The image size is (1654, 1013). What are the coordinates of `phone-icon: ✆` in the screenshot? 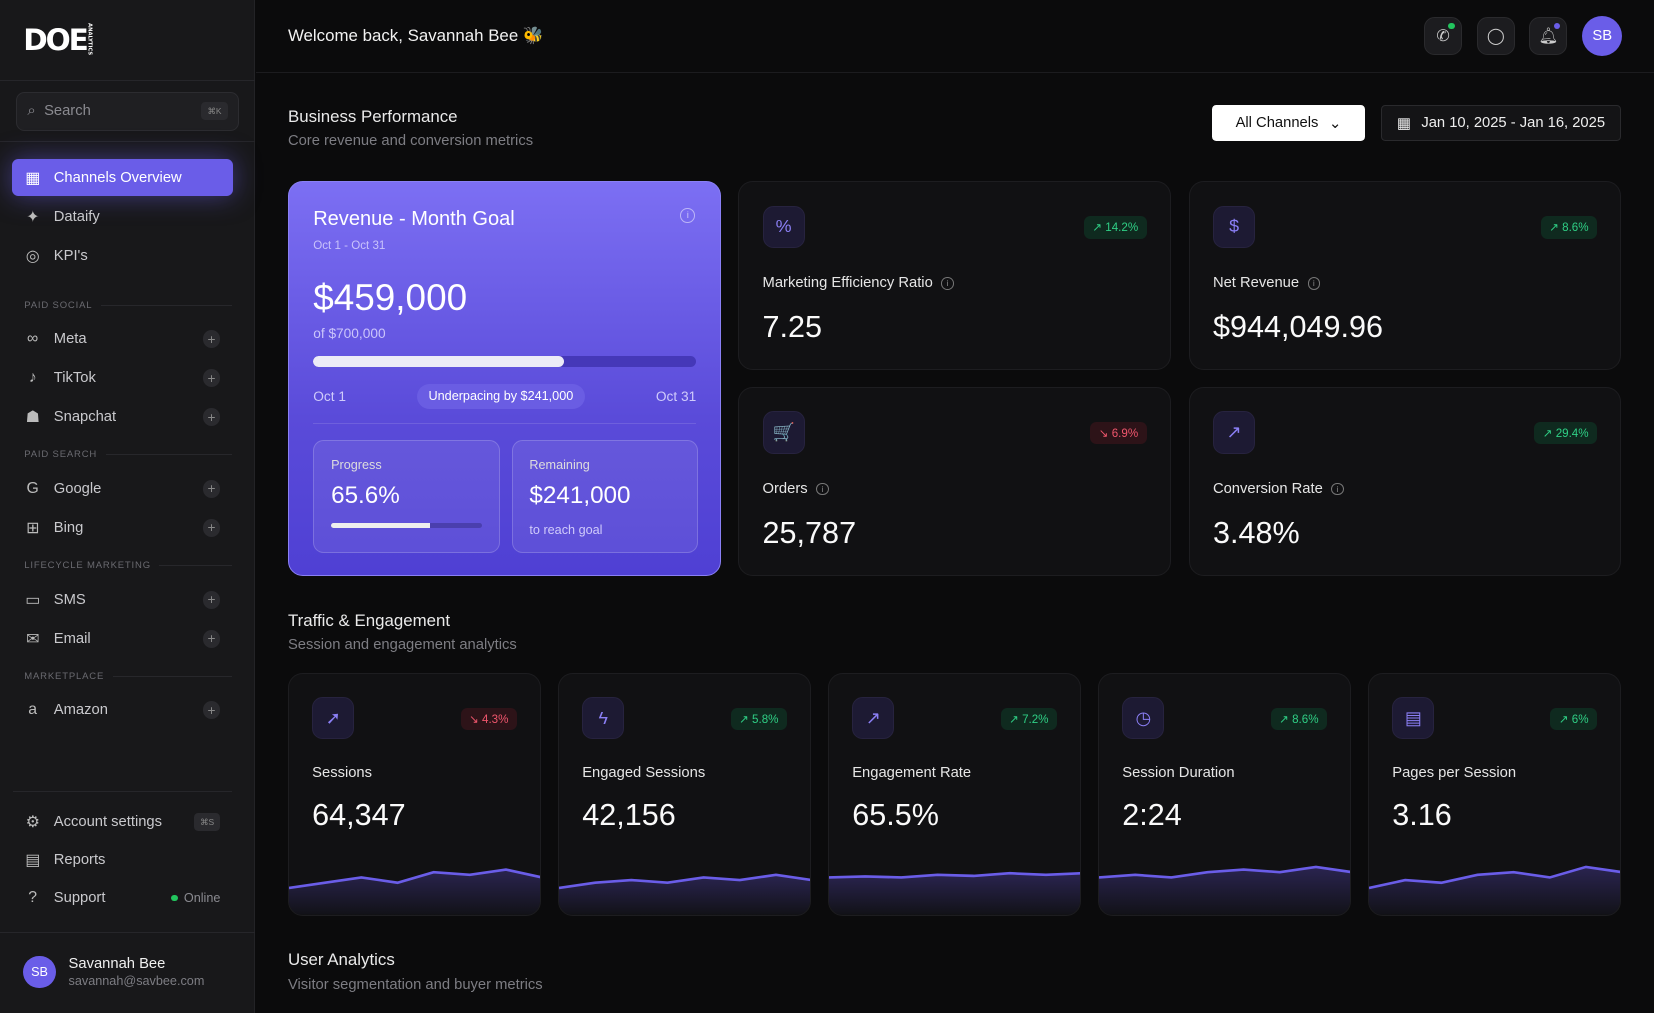 It's located at (1443, 36).